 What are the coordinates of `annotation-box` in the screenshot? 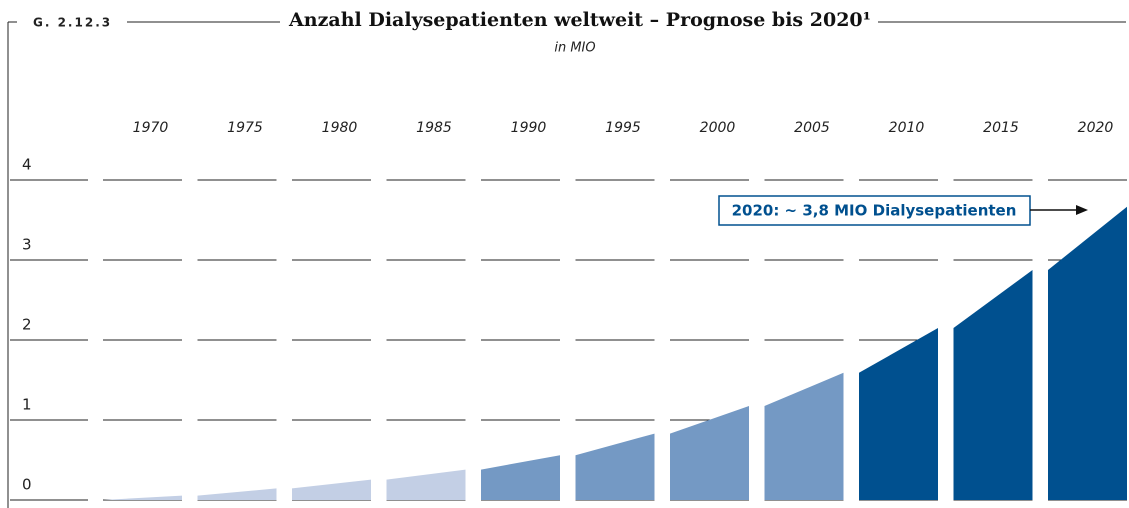 It's located at (874, 210).